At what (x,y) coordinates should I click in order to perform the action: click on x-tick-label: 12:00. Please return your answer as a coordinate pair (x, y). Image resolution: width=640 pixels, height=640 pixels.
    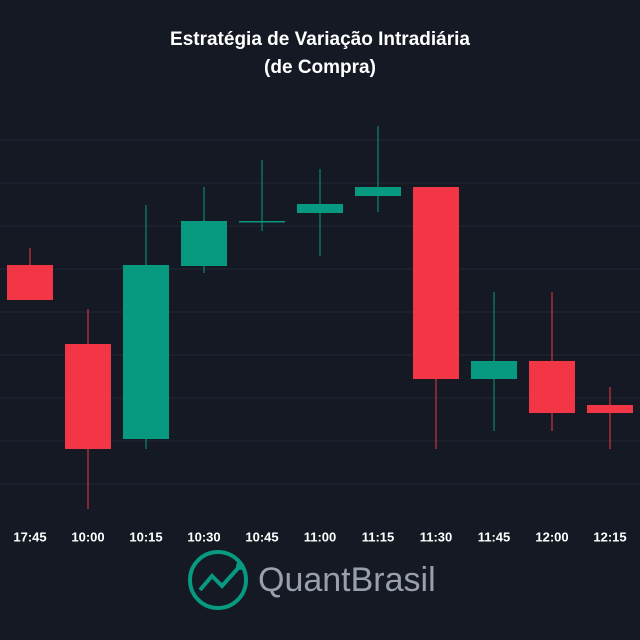
    Looking at the image, I should click on (551, 536).